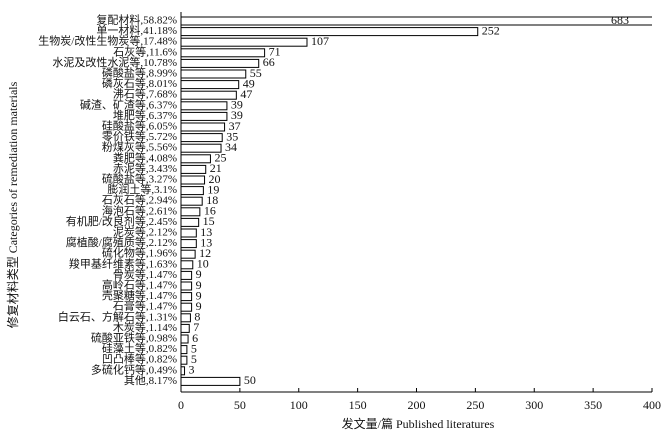 The image size is (668, 438). What do you see at coordinates (139, 179) in the screenshot?
I see `y-tick-label: 硫酸盐等,3.27%` at bounding box center [139, 179].